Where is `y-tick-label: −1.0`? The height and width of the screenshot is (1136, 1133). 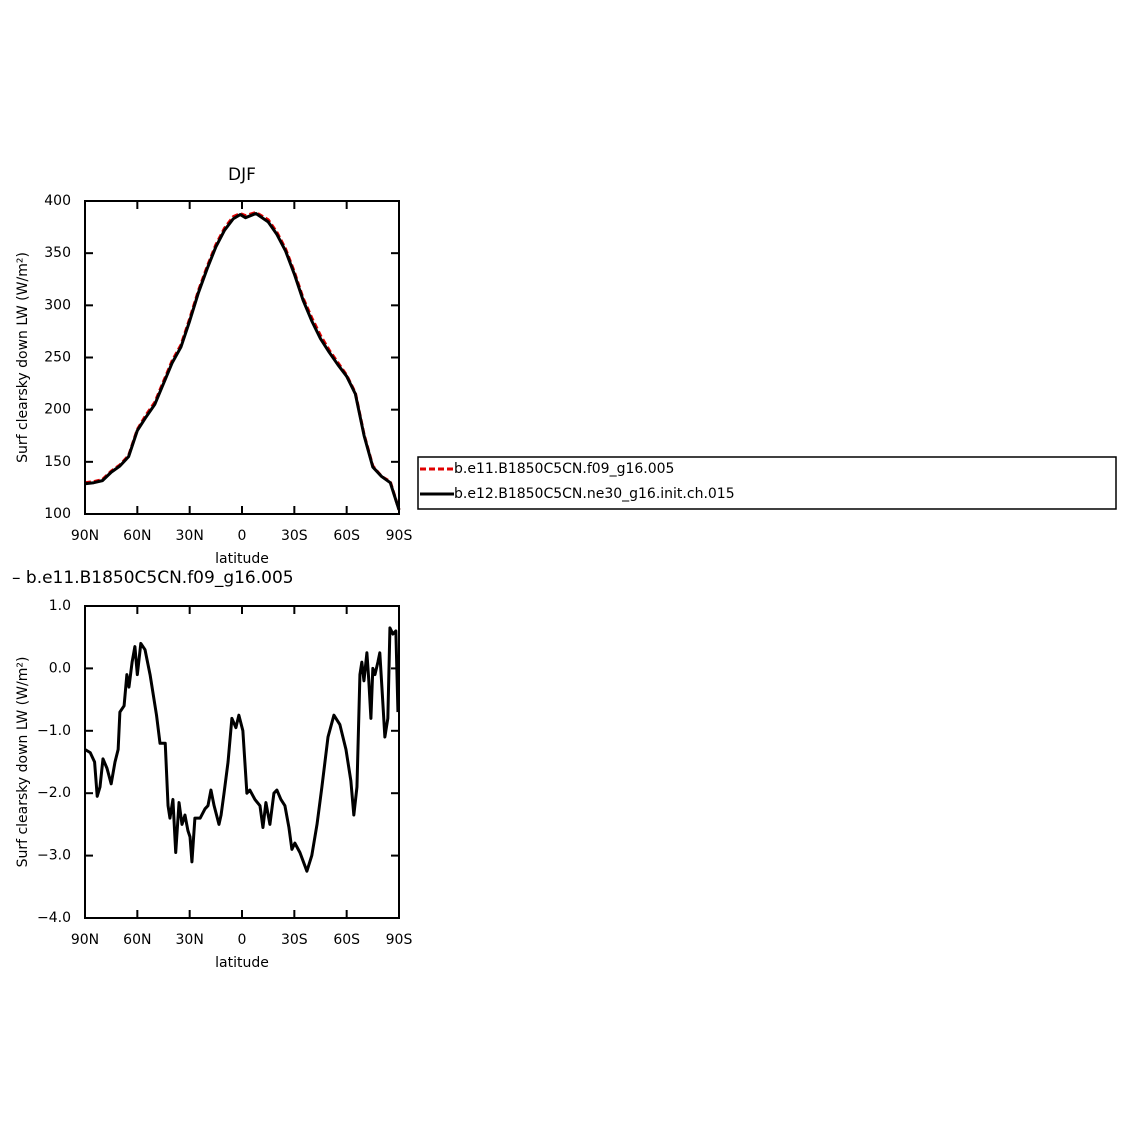 y-tick-label: −1.0 is located at coordinates (54, 731).